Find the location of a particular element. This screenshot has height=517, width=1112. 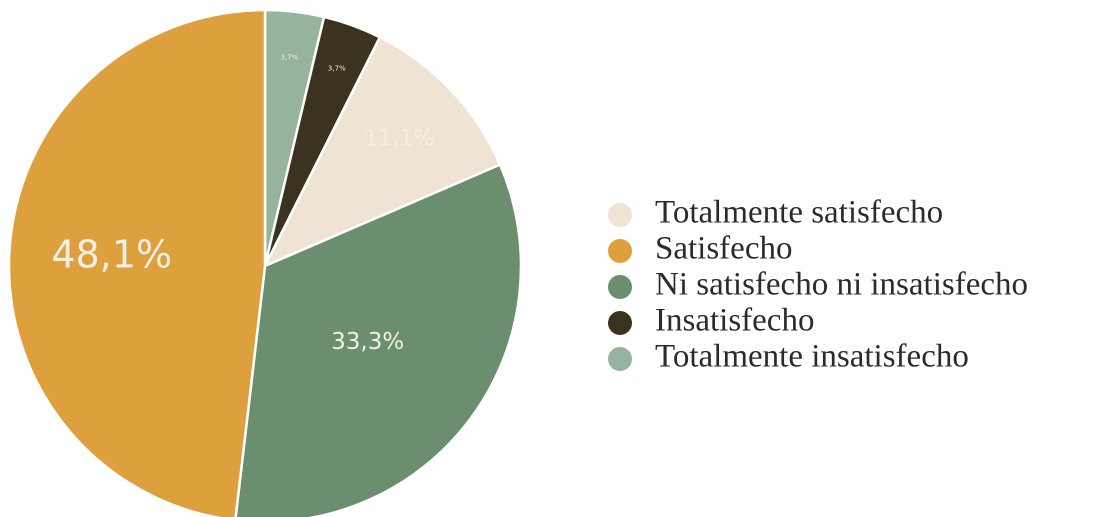

legend-label: Satisfecho is located at coordinates (723, 249).